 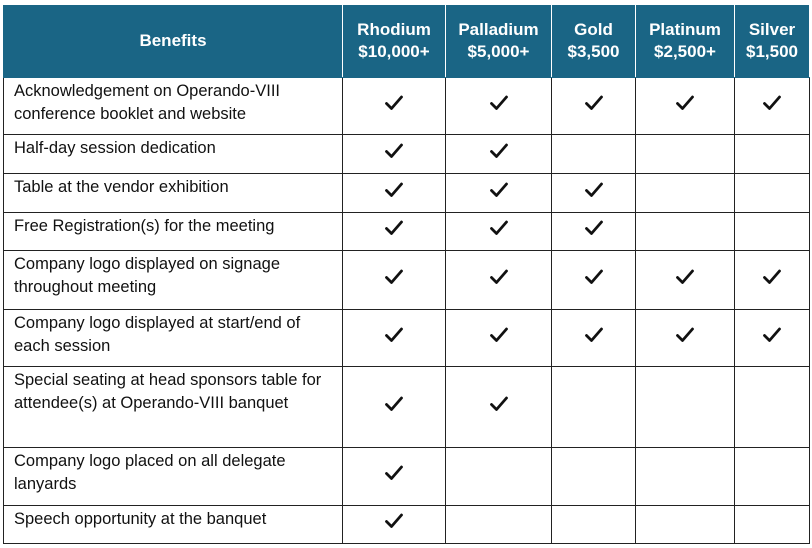 What do you see at coordinates (173, 524) in the screenshot?
I see `benefit-label: Speech opportunity at the banquet` at bounding box center [173, 524].